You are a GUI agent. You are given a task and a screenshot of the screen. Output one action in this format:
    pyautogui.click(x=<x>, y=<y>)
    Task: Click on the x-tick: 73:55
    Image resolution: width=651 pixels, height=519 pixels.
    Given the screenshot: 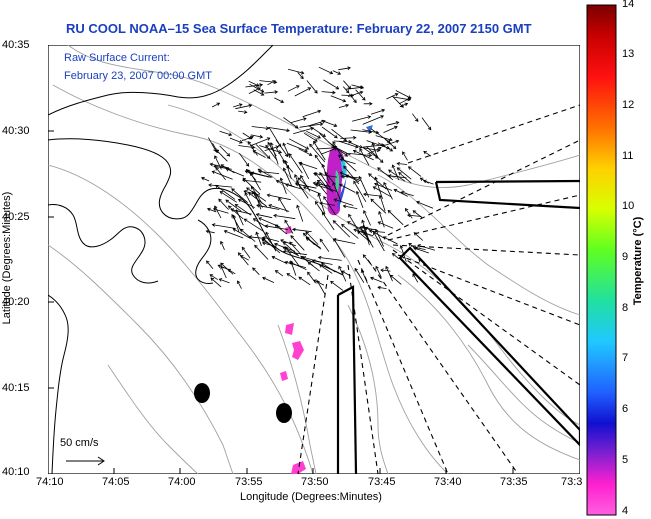 What is the action you would take?
    pyautogui.click(x=249, y=482)
    